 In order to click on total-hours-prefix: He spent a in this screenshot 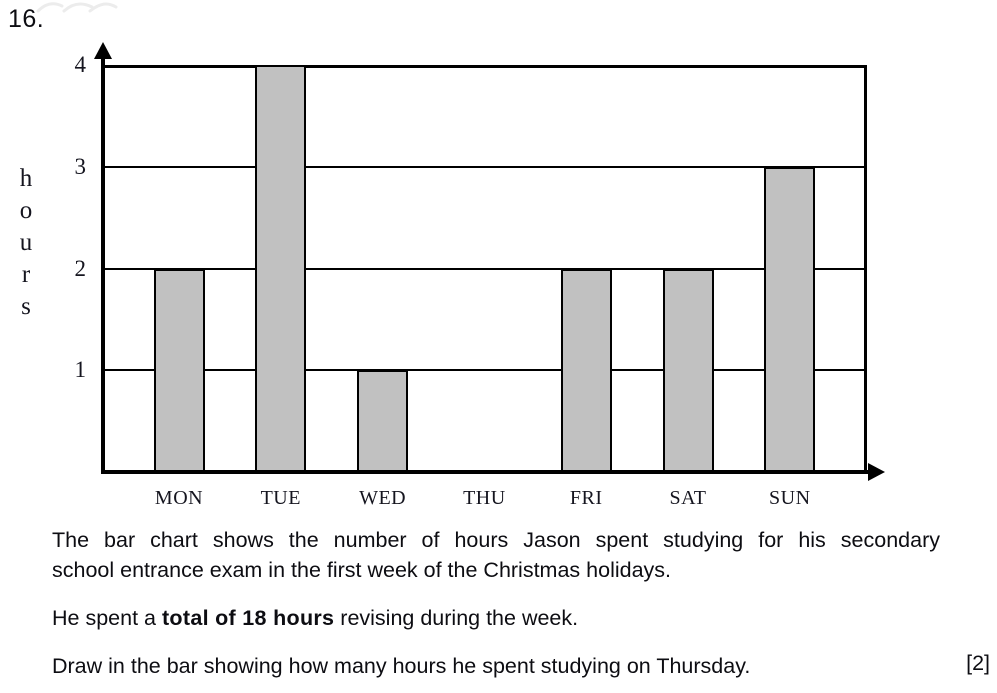, I will do `click(107, 618)`.